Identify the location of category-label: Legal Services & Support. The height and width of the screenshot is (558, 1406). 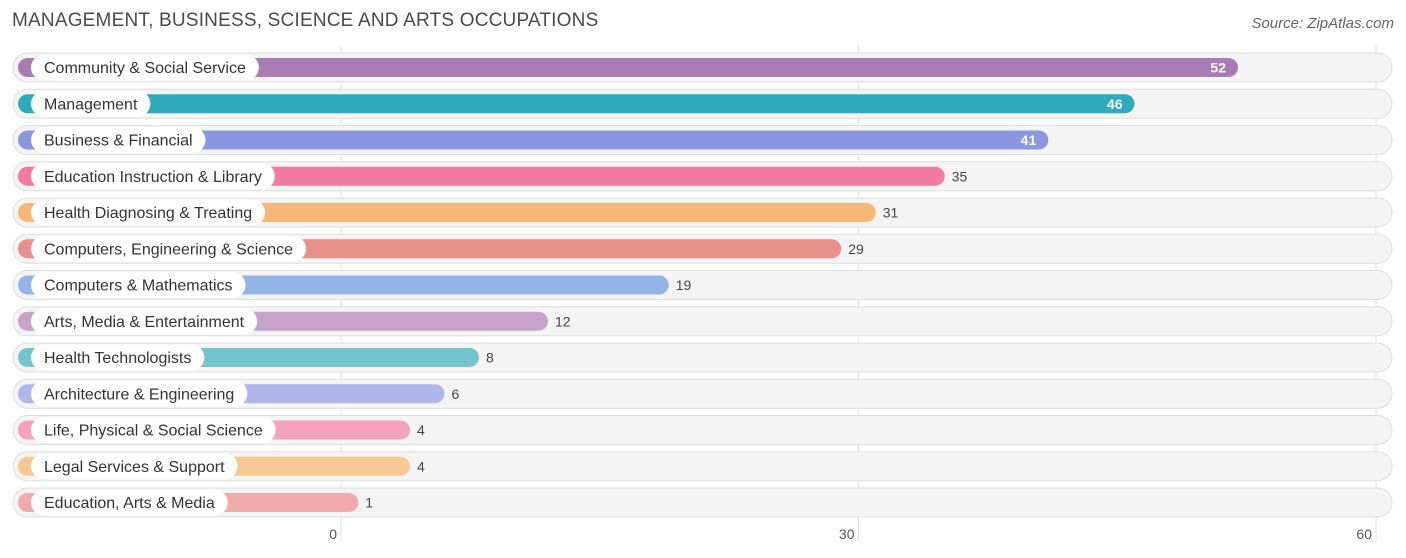
(134, 467).